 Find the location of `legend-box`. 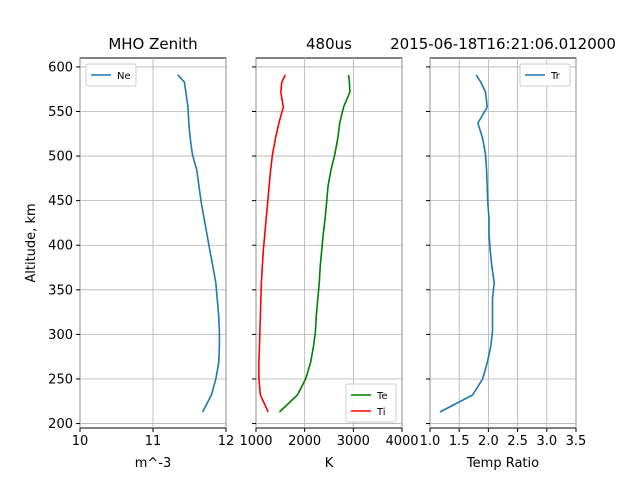

legend-box is located at coordinates (371, 403).